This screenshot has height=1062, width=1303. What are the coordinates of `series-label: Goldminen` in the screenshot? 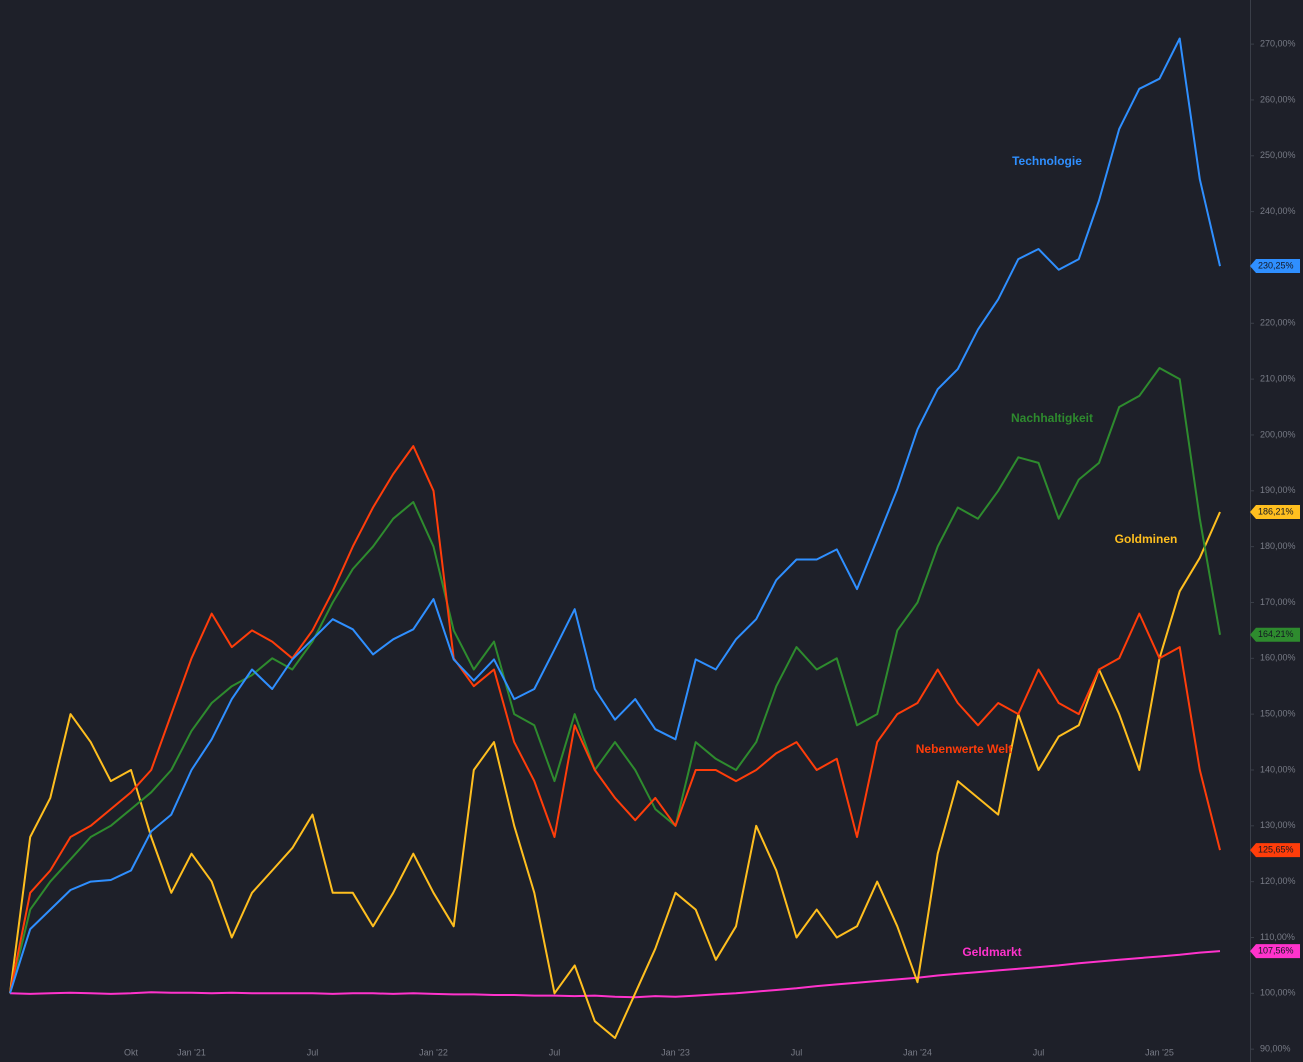 It's located at (1146, 539).